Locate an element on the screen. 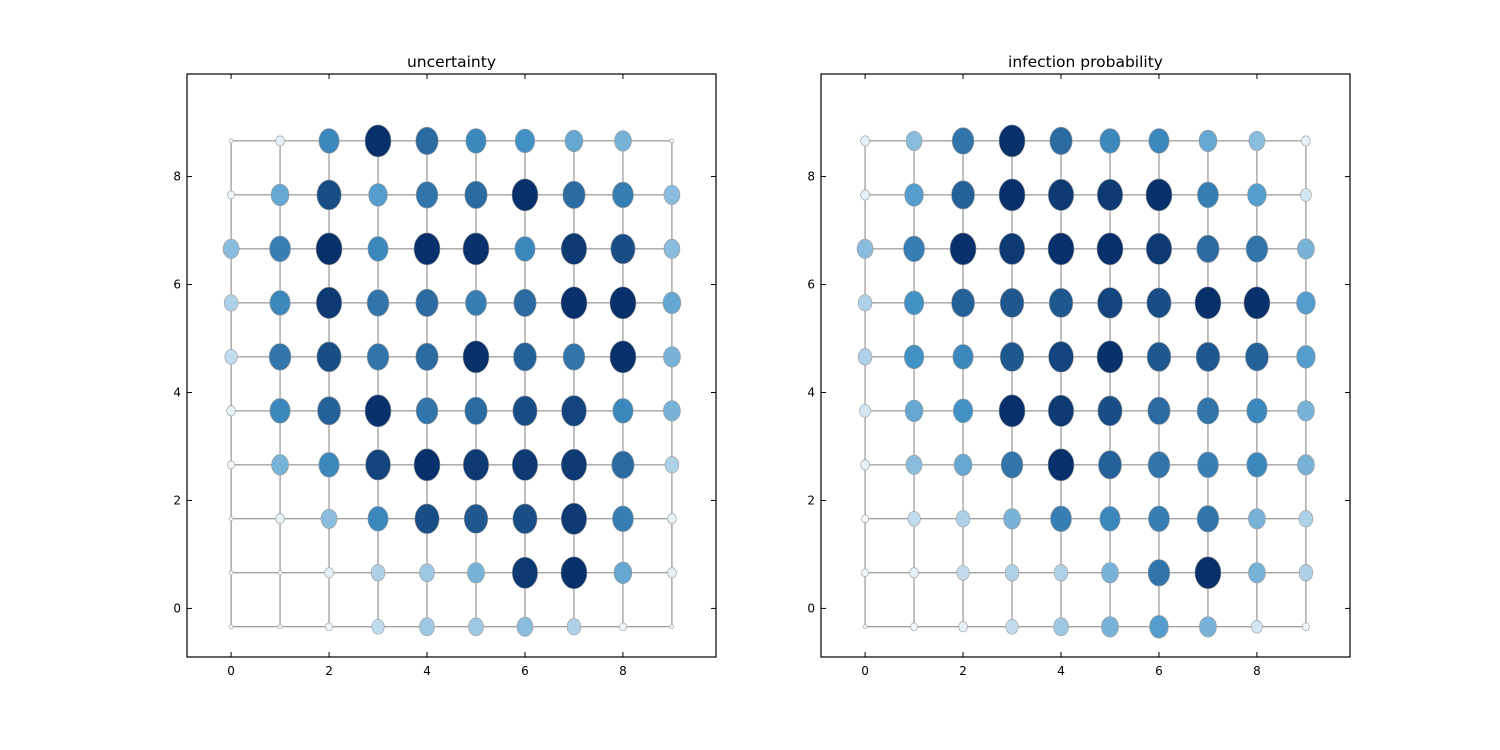 Image resolution: width=1500 pixels, height=750 pixels. y-tick-label: 0 is located at coordinates (811, 608).